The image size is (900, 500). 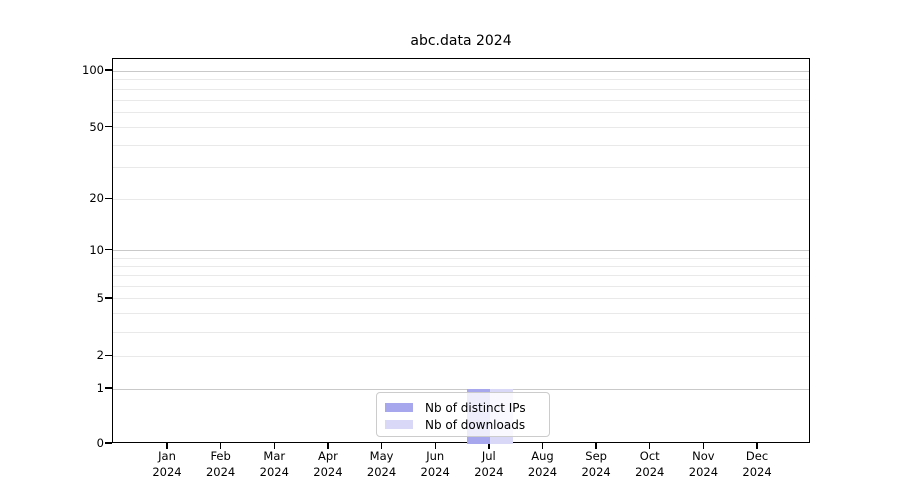 I want to click on x-tick-mark-feb, so click(x=220, y=446).